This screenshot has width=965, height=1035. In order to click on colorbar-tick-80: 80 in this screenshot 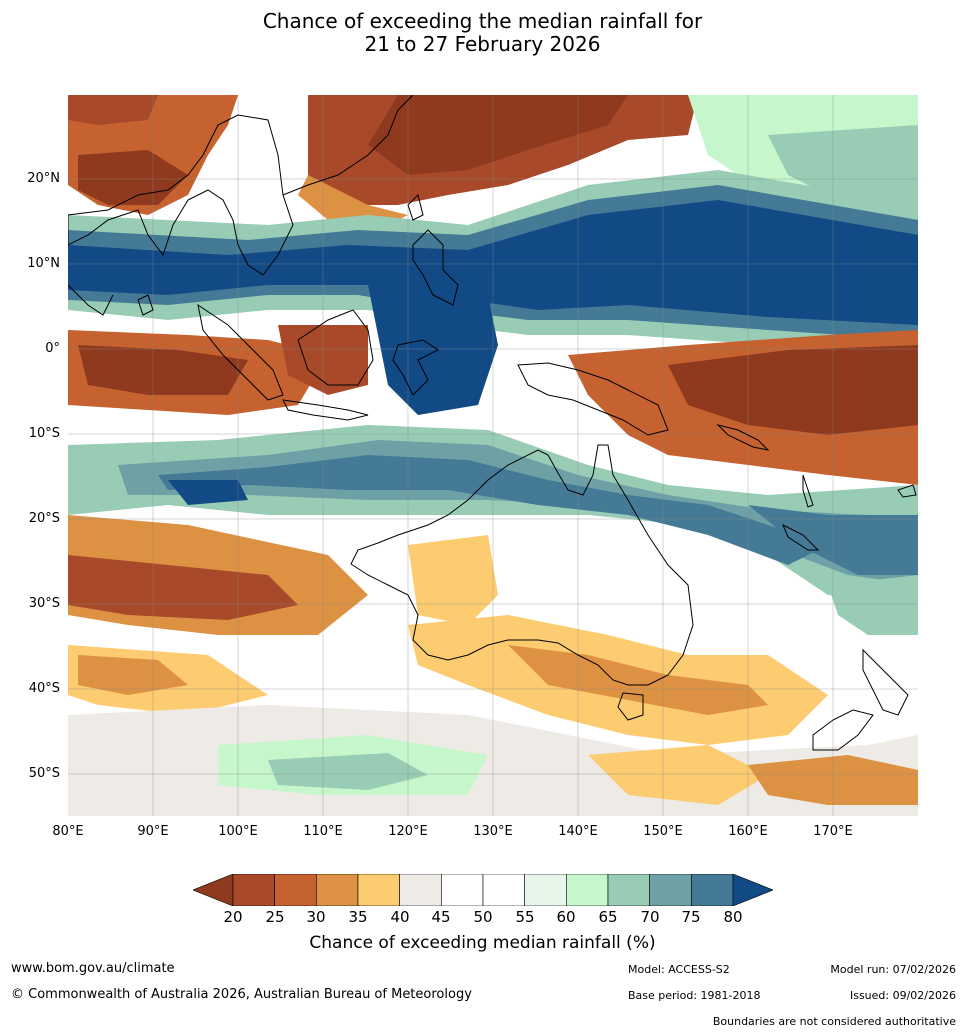, I will do `click(733, 917)`.